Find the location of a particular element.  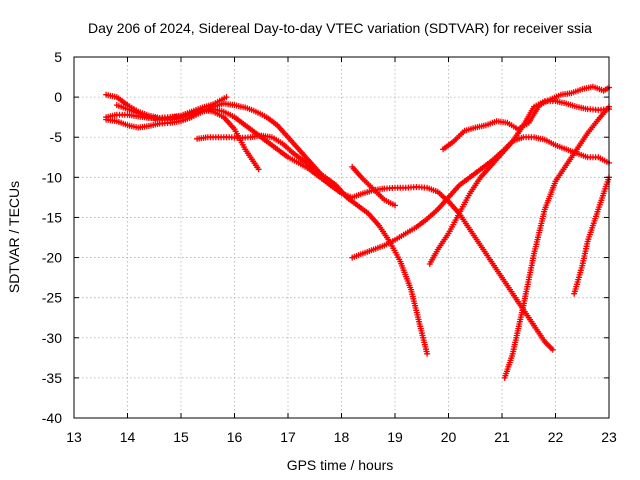

x-axis-label: GPS time / hours is located at coordinates (340, 465).